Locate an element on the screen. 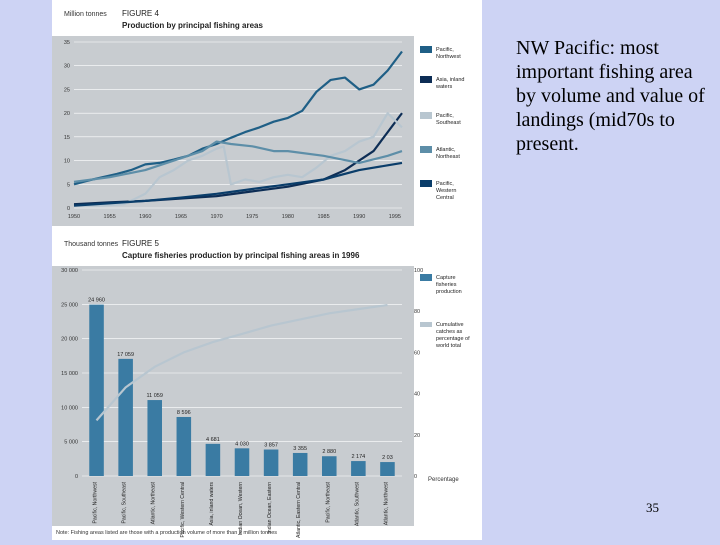 The height and width of the screenshot is (545, 720). fig4-x-tick-label: 1955 is located at coordinates (110, 217).